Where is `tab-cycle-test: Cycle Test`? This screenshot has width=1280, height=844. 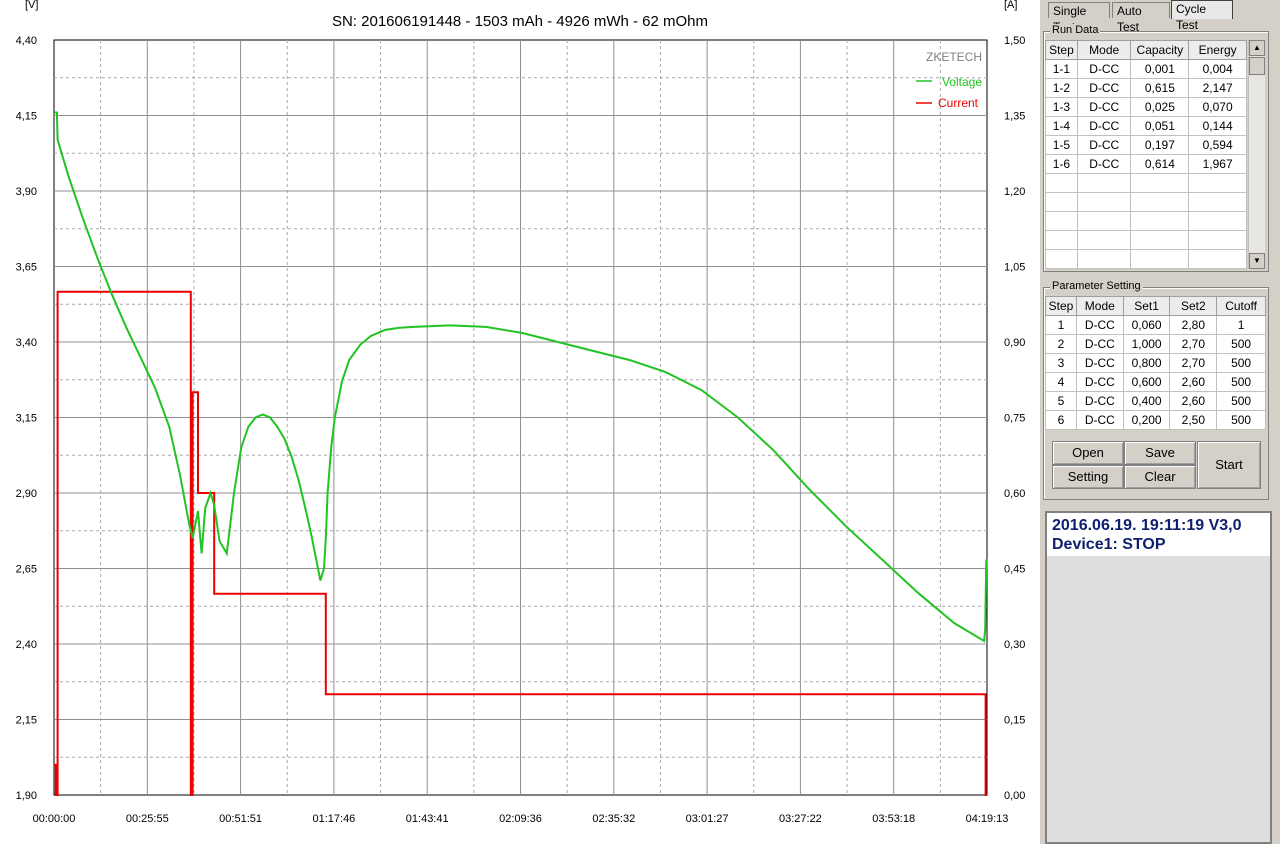 tab-cycle-test: Cycle Test is located at coordinates (1202, 16).